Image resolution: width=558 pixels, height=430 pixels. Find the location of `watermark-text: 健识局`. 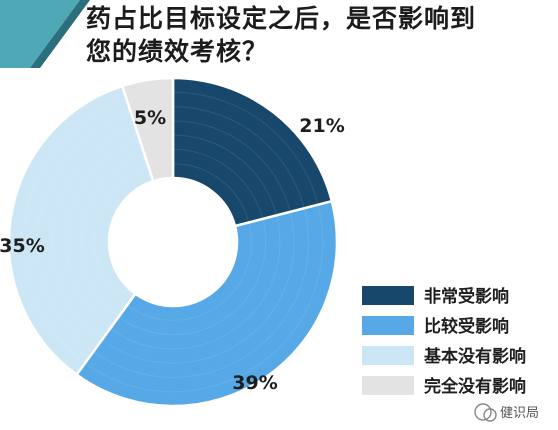

watermark-text: 健识局 is located at coordinates (519, 413).